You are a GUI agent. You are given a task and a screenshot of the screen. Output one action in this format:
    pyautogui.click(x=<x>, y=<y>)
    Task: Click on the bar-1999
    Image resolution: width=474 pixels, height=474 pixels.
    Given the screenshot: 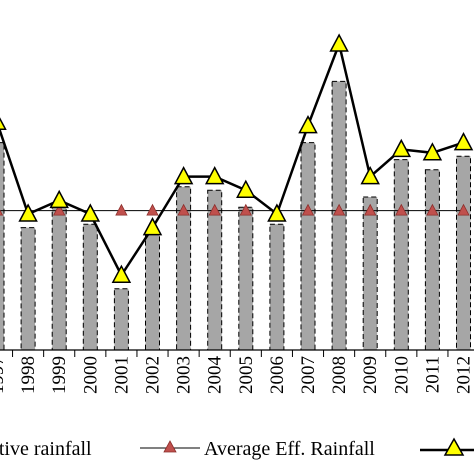 What is the action you would take?
    pyautogui.click(x=59, y=278)
    